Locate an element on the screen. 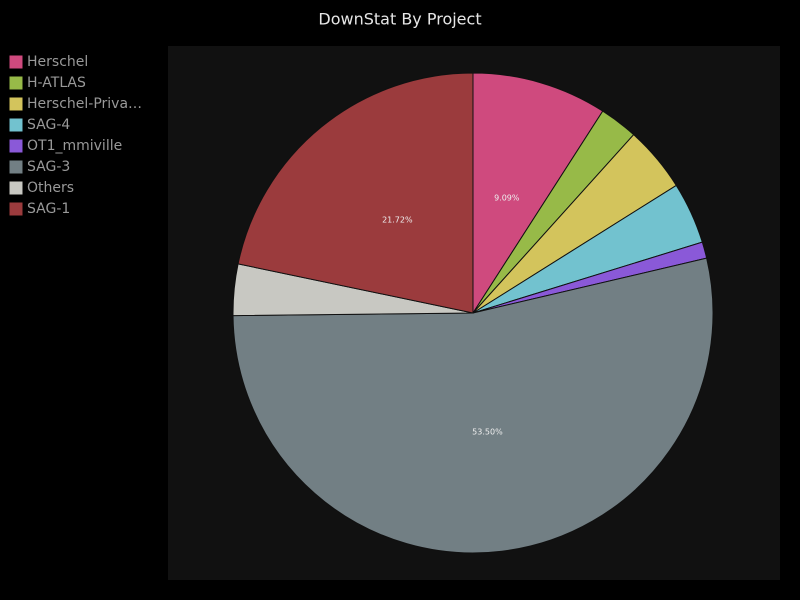  legend-label: SAG-3 is located at coordinates (48, 167).